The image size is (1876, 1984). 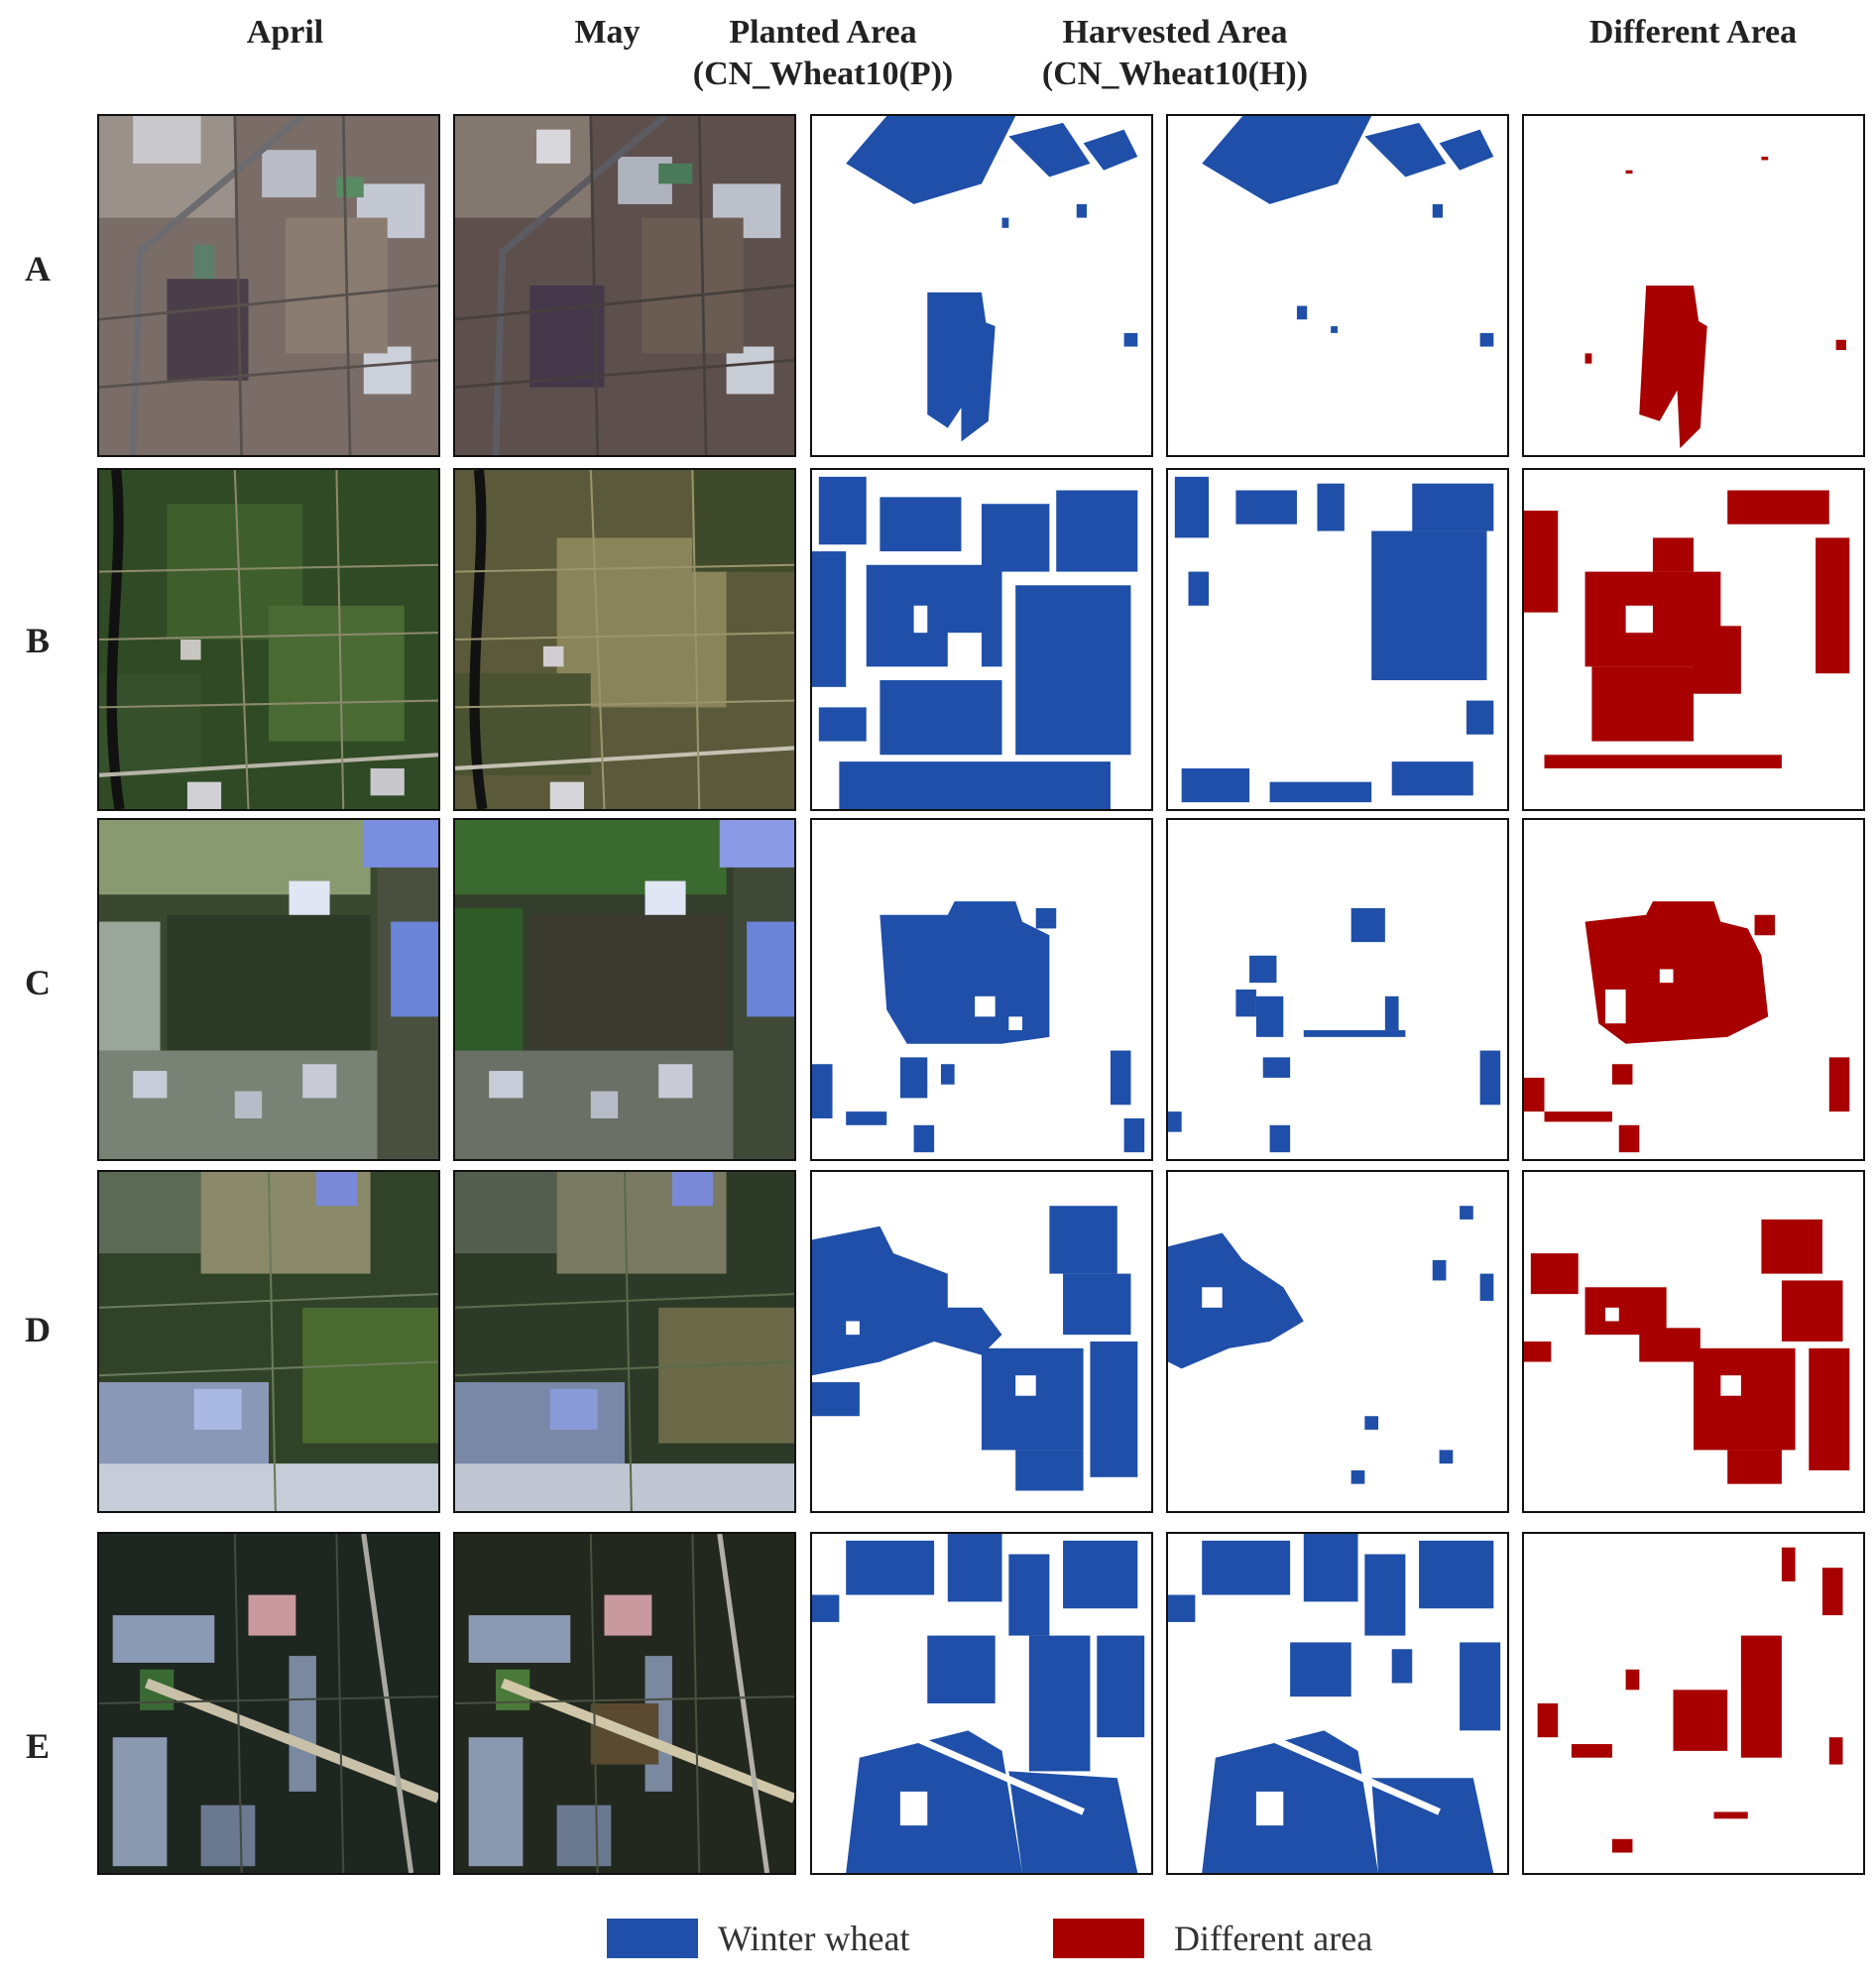 What do you see at coordinates (38, 1329) in the screenshot?
I see `row-label-d: D` at bounding box center [38, 1329].